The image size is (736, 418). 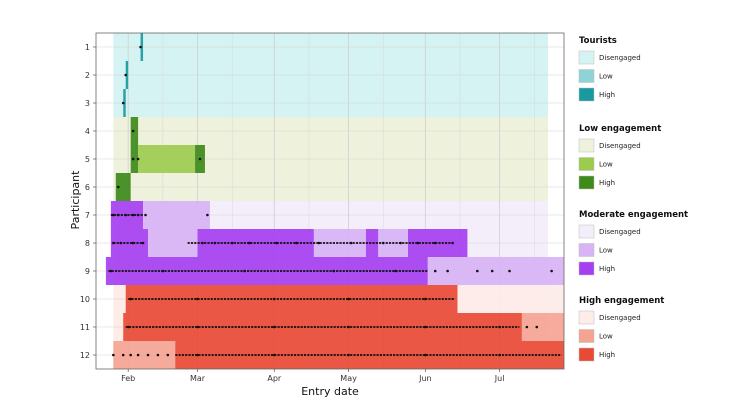 I want to click on y-tick-label: 5, so click(x=87, y=159).